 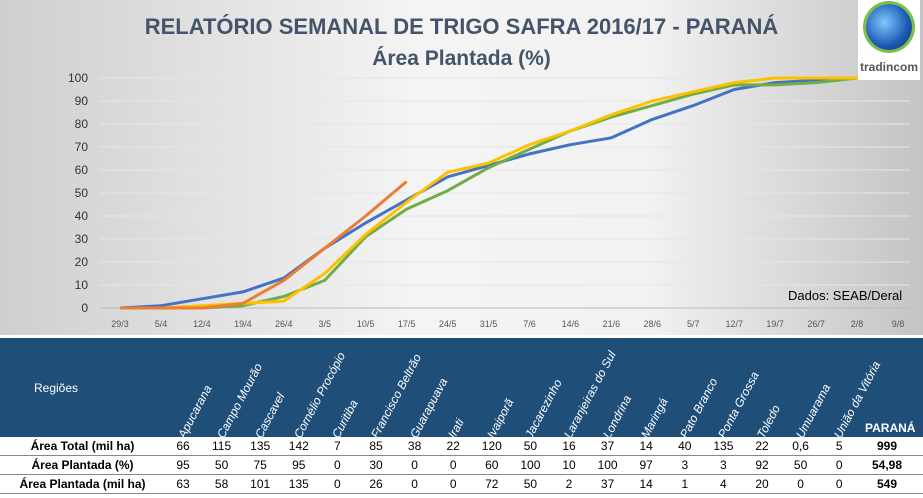 What do you see at coordinates (654, 418) in the screenshot?
I see `region-header: Maringá` at bounding box center [654, 418].